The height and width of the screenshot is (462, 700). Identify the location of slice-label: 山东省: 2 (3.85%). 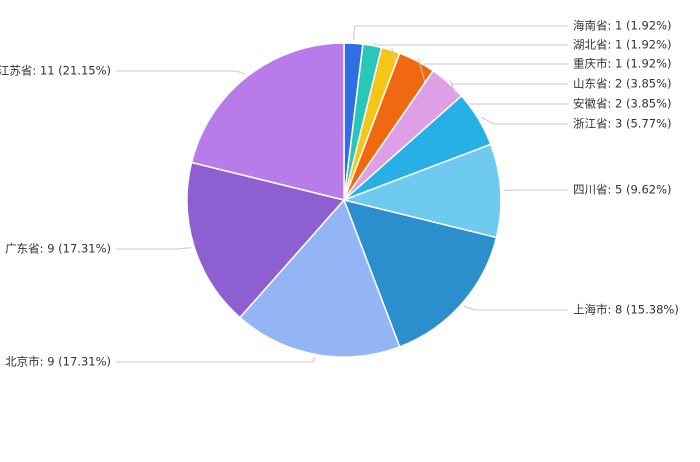
(622, 84).